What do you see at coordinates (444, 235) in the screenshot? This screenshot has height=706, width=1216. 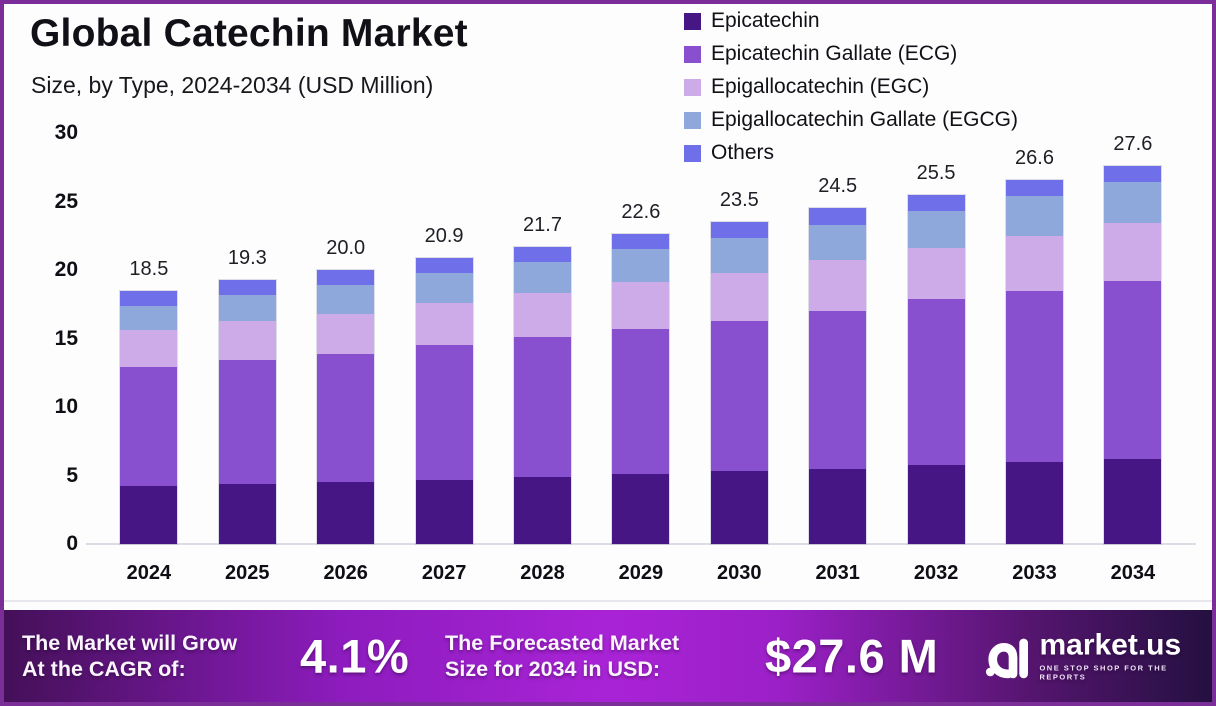 I see `bar-total-label: 20.9` at bounding box center [444, 235].